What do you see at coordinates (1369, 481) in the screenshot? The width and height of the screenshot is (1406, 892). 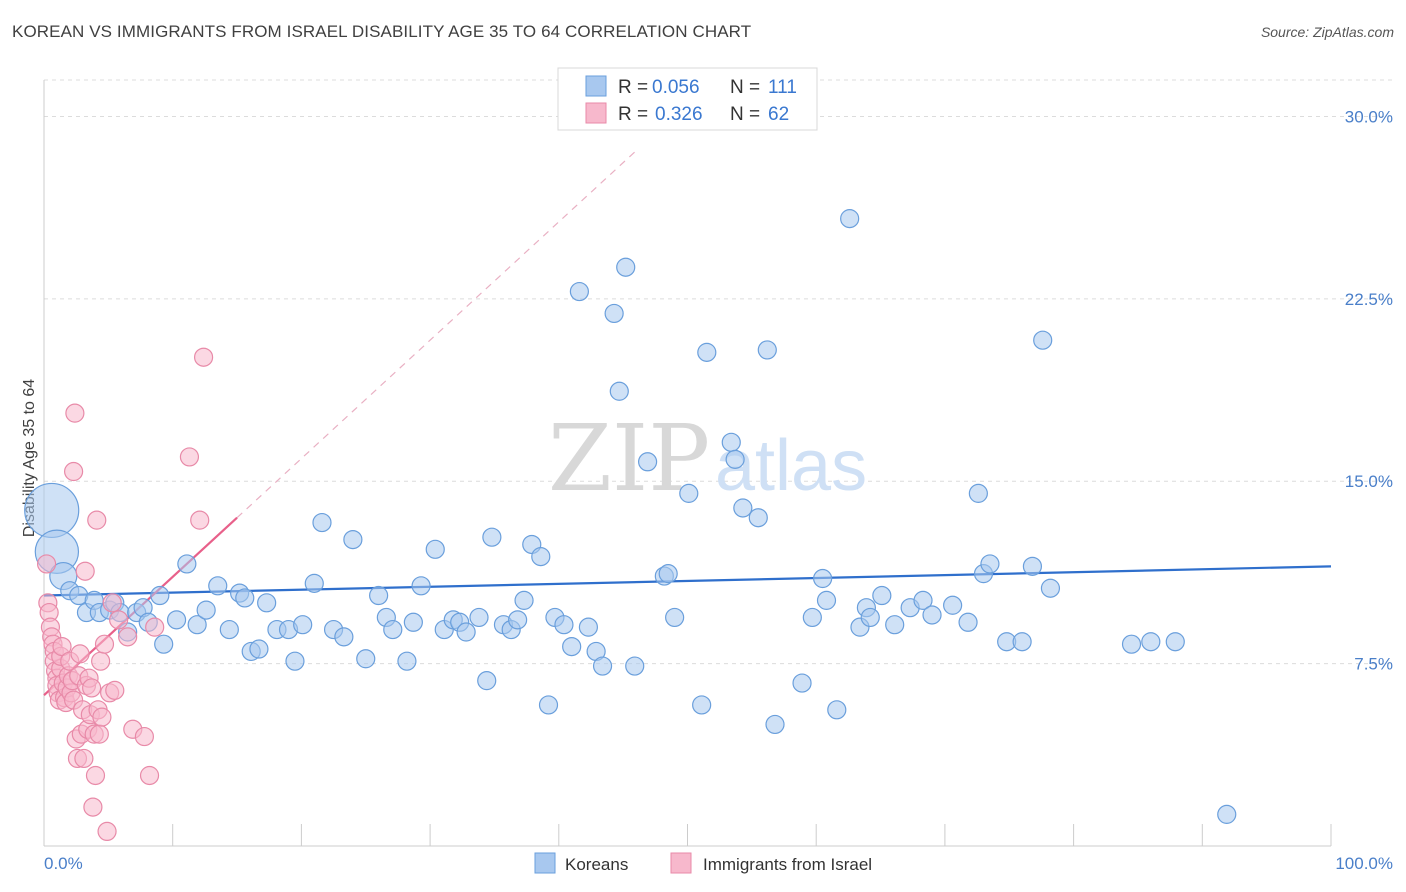 I see `y-tick-label: 15.0%` at bounding box center [1369, 481].